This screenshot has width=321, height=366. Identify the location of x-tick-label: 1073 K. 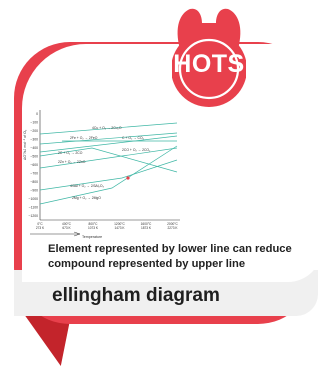
(93, 228).